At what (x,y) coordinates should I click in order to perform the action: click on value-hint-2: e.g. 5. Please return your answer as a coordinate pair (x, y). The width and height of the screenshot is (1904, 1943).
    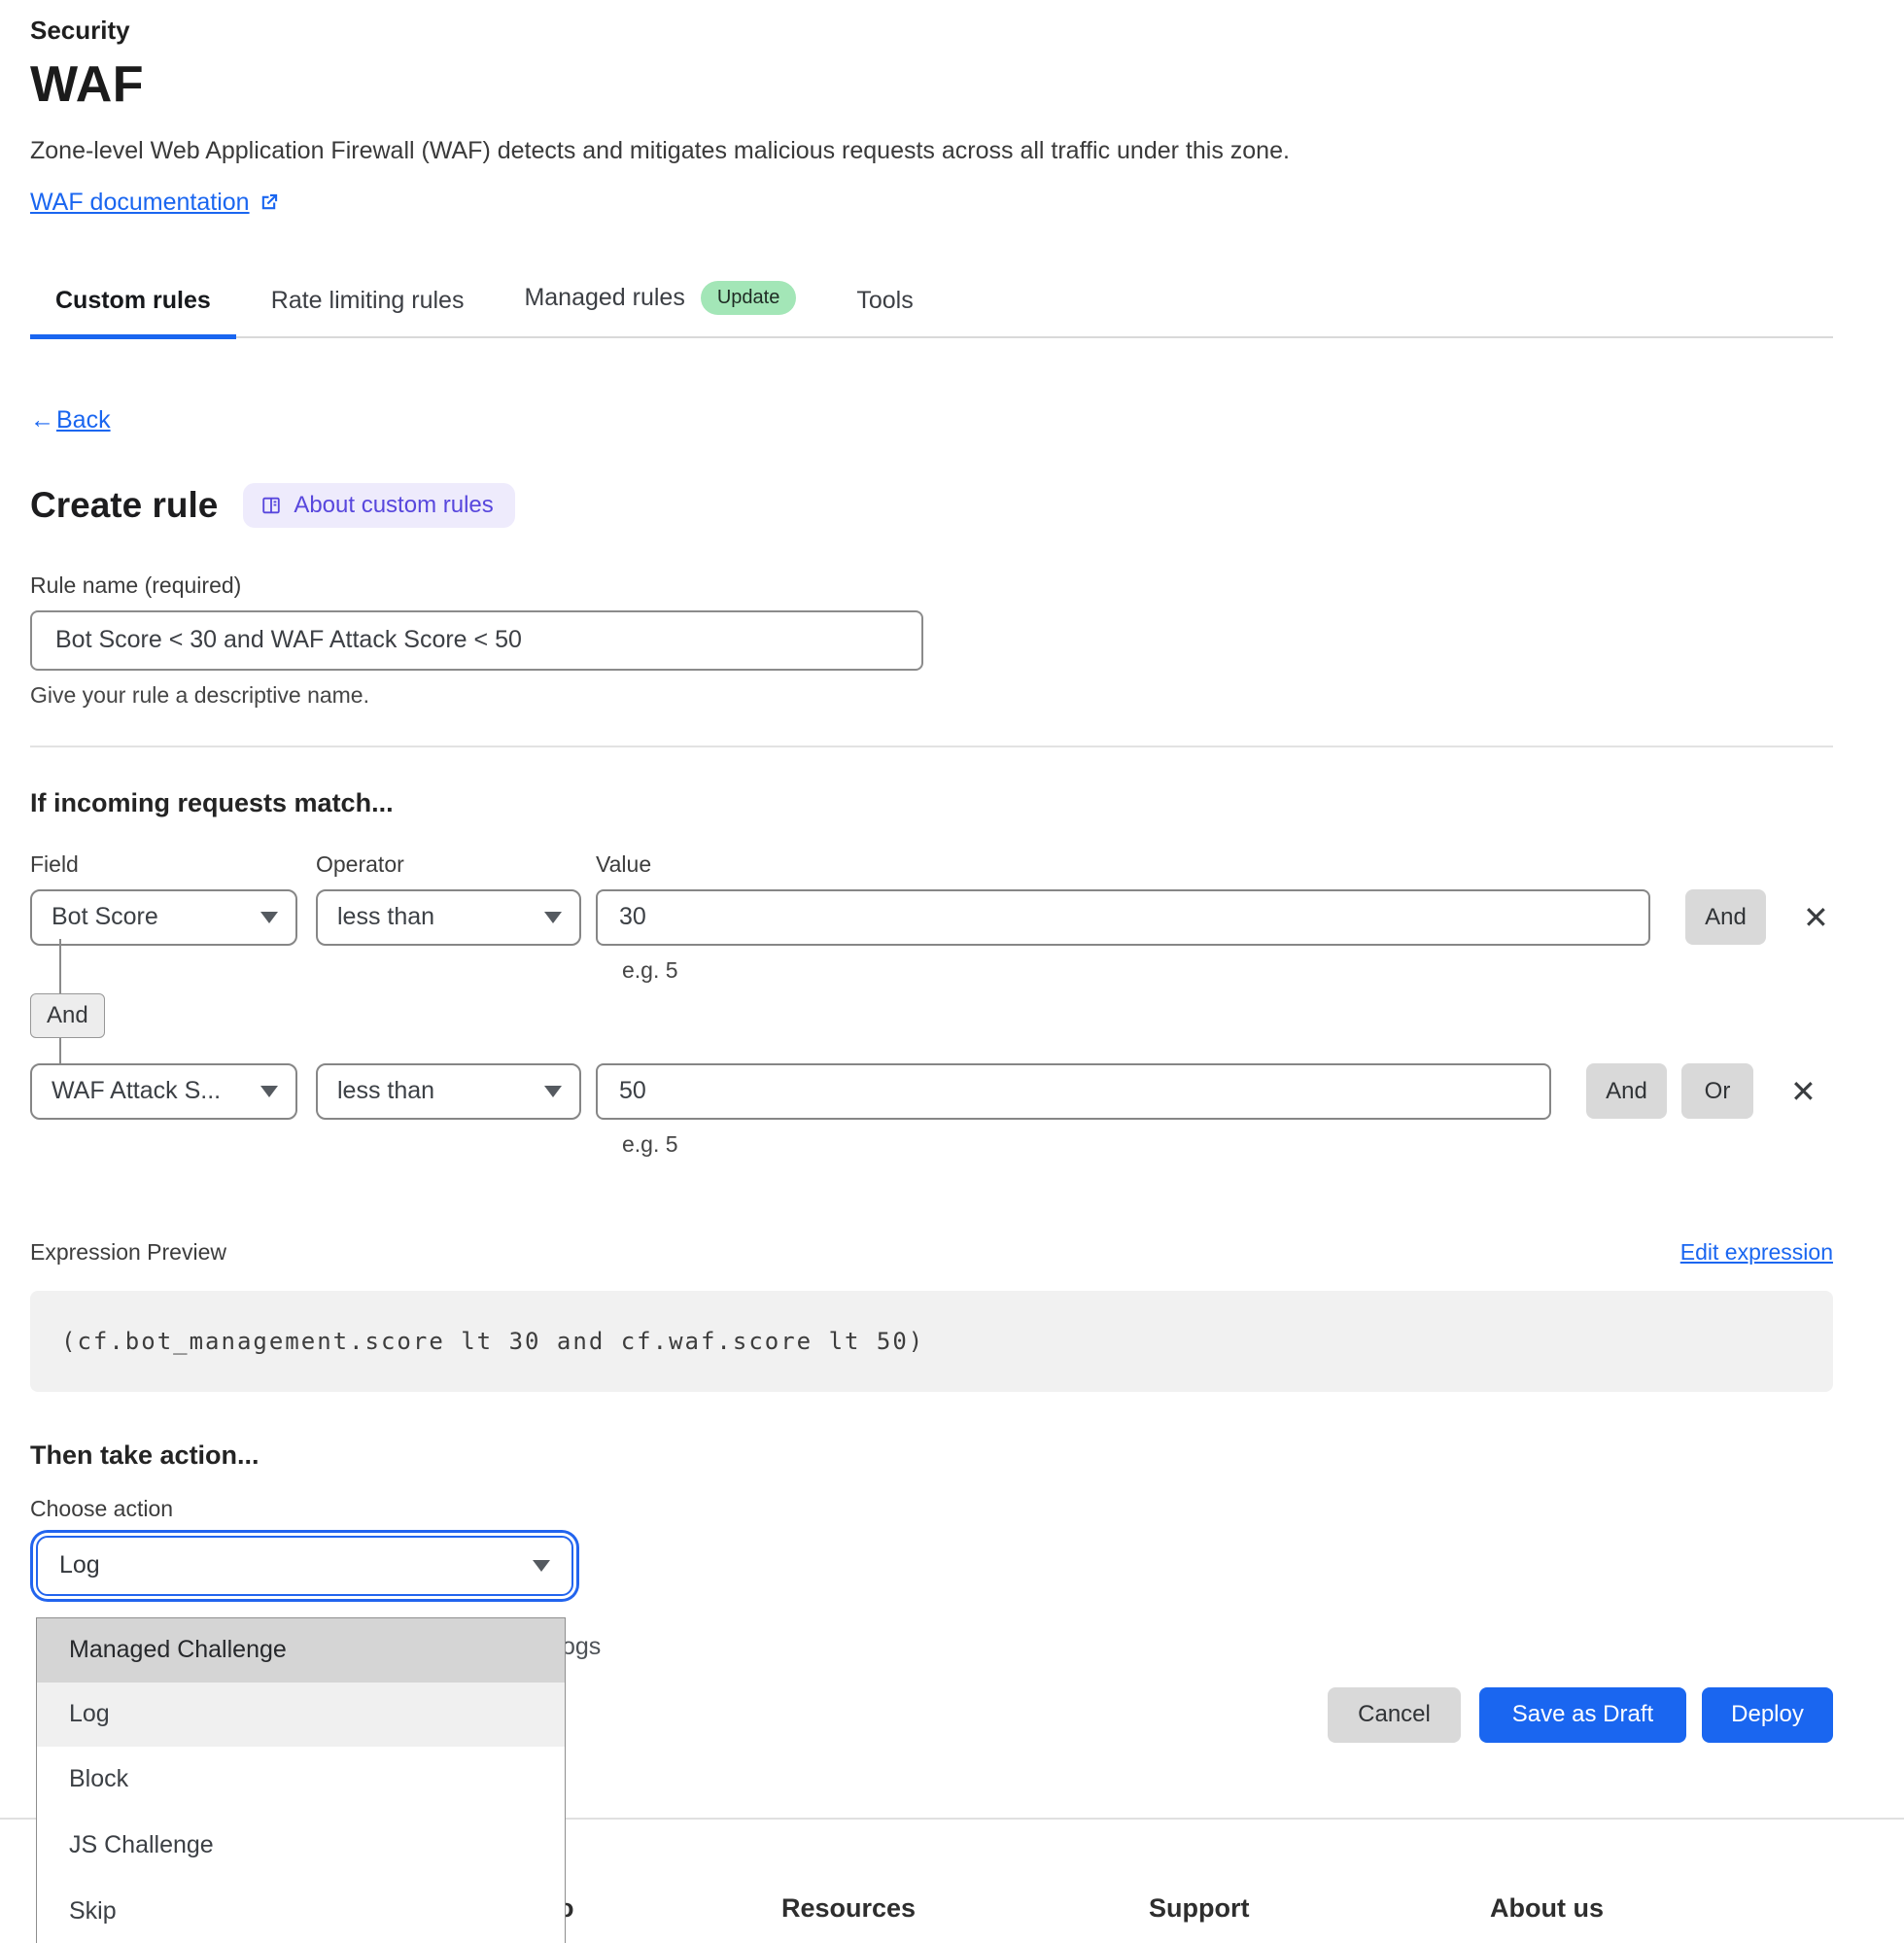
    Looking at the image, I should click on (650, 1143).